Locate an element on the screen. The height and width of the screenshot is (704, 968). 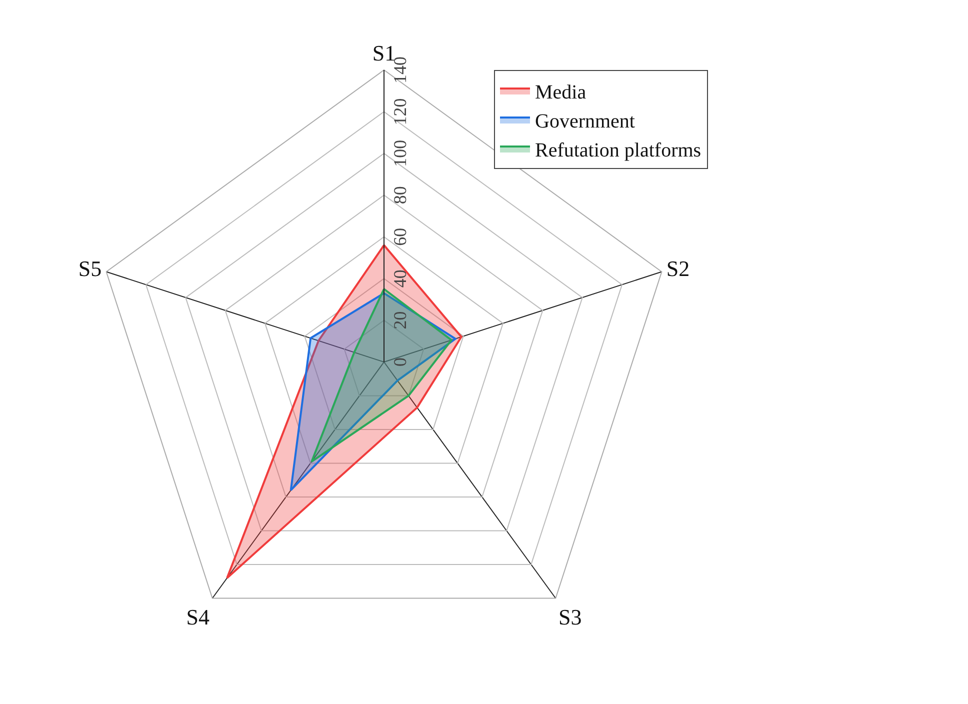
spoke-label: S3 is located at coordinates (570, 617).